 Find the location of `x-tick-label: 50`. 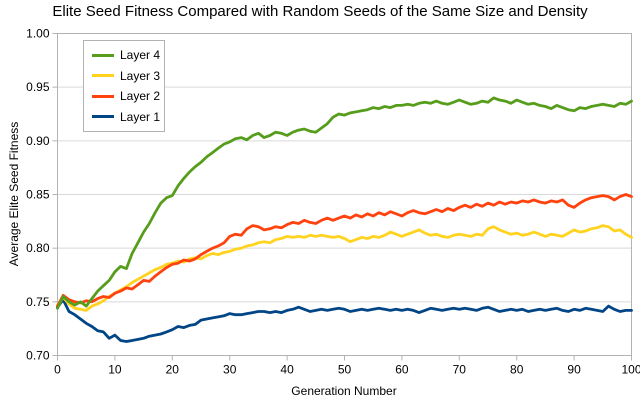

x-tick-label: 50 is located at coordinates (345, 370).